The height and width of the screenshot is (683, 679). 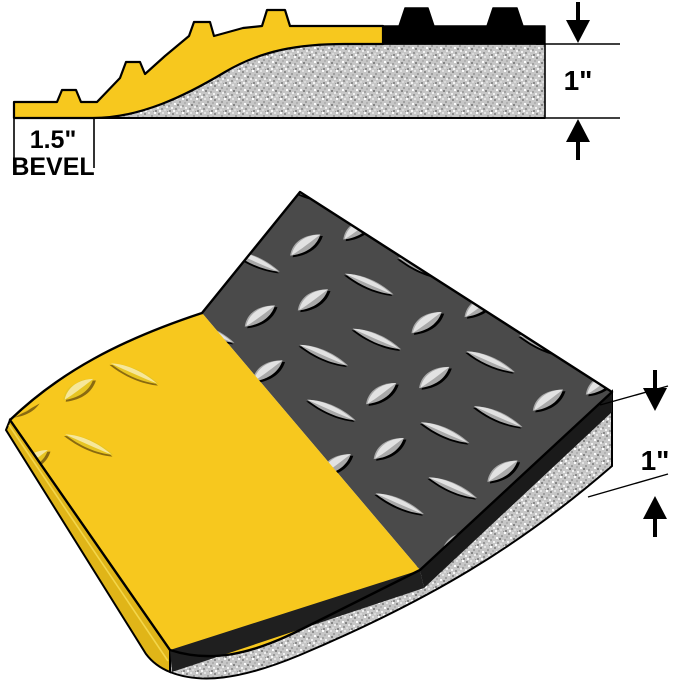 I want to click on perspective-arrow-up-icon, so click(x=655, y=516).